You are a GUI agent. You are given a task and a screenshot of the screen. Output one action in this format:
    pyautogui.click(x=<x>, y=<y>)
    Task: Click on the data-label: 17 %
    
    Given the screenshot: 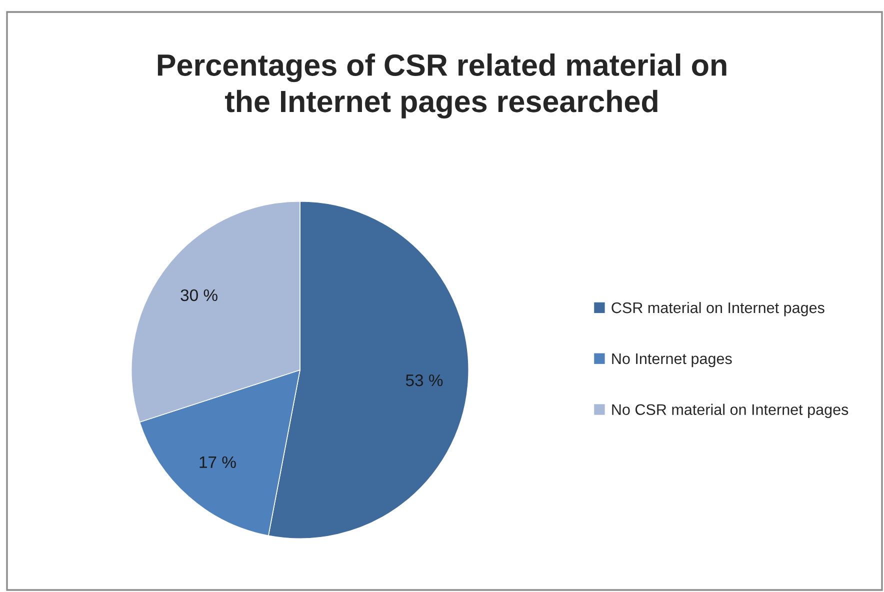 What is the action you would take?
    pyautogui.click(x=218, y=462)
    